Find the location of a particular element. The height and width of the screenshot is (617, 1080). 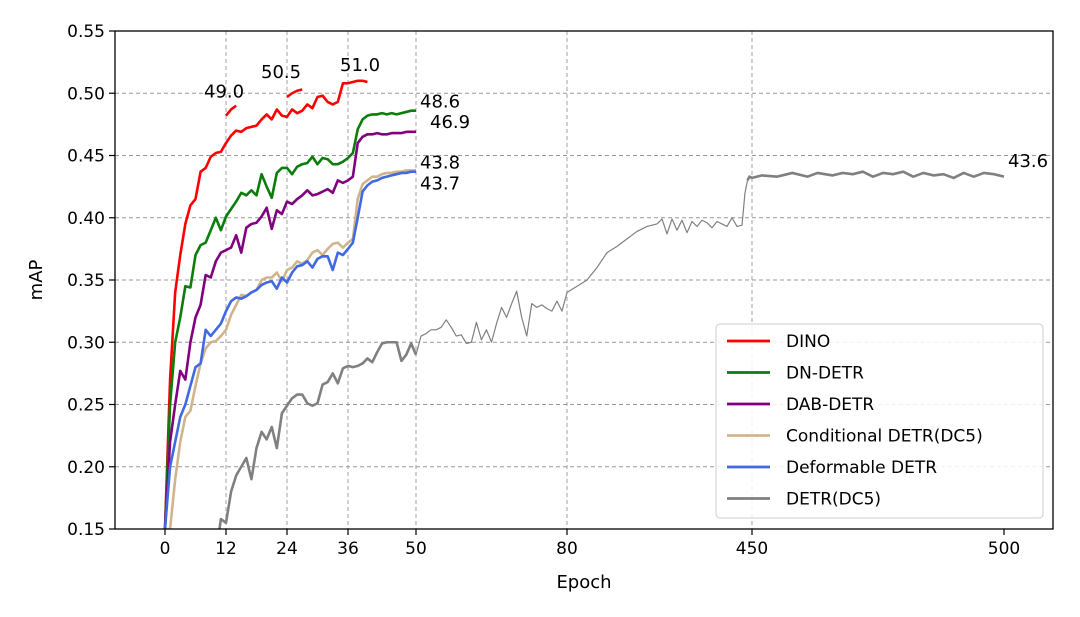

annotation-label: 43.6 is located at coordinates (1028, 161).